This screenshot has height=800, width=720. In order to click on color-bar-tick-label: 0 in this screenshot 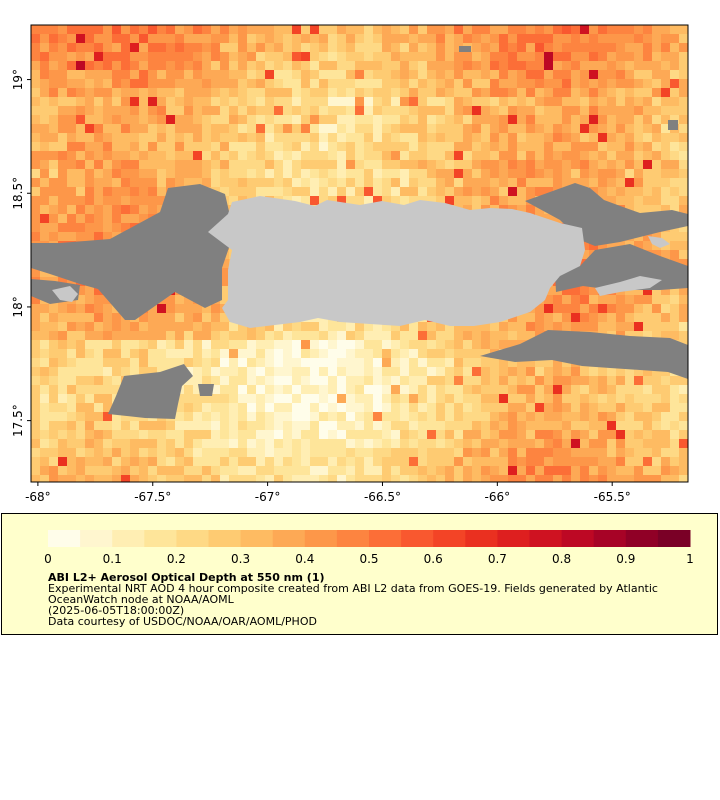, I will do `click(48, 559)`.